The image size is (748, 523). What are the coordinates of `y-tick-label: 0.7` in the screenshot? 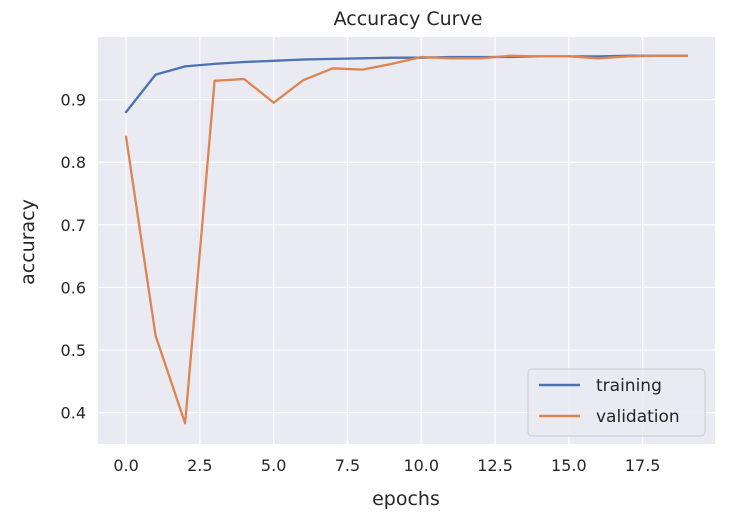 It's located at (73, 225).